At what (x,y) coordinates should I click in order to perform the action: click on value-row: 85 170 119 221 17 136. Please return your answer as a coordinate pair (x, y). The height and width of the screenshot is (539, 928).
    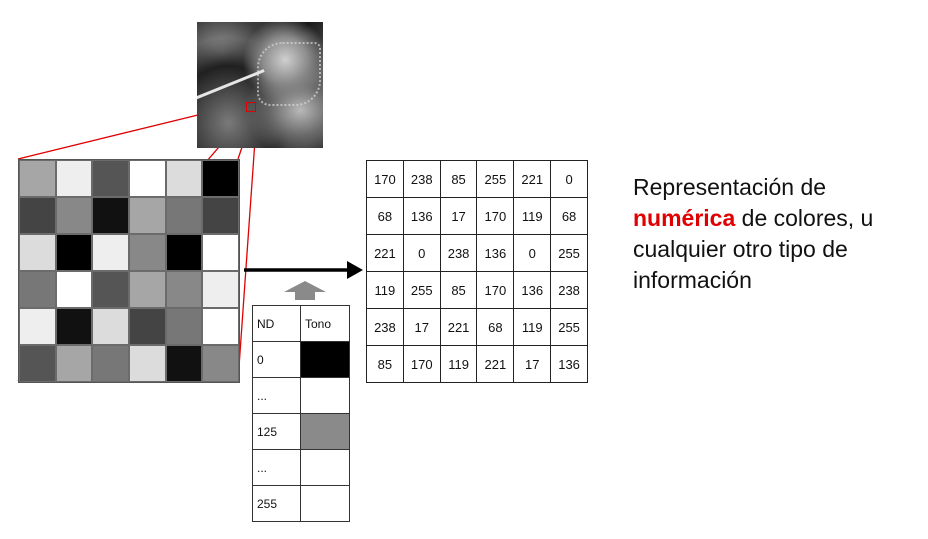
    Looking at the image, I should click on (477, 364).